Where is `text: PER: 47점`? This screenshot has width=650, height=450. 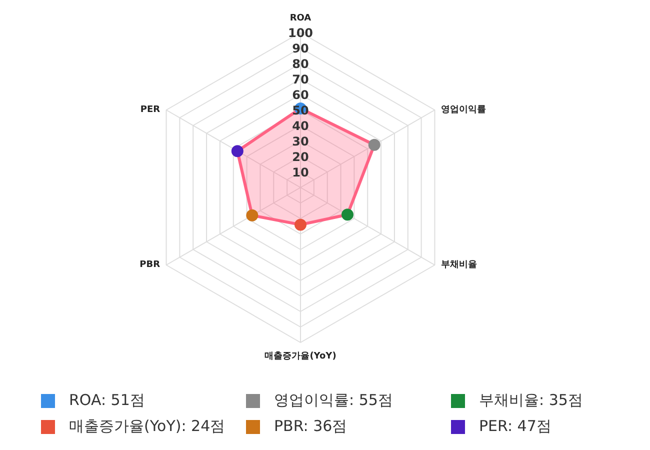
text: PER: 47점 is located at coordinates (515, 427).